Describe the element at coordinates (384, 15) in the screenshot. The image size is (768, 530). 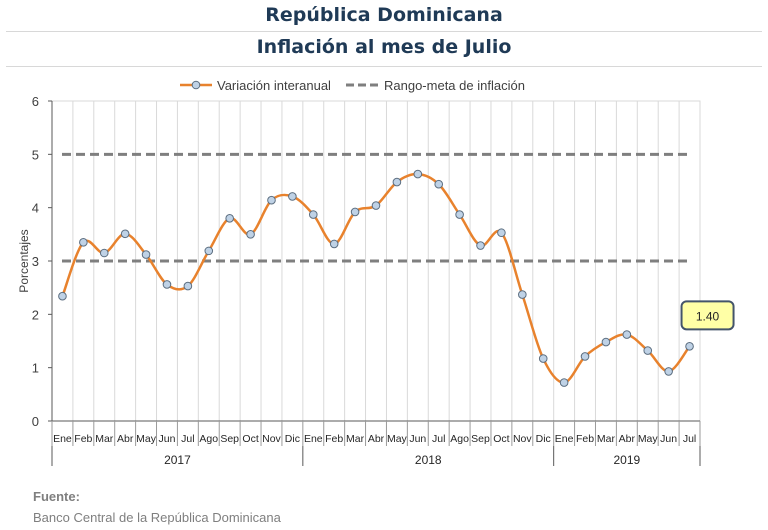
I see `chart-title: República Dominicana` at that location.